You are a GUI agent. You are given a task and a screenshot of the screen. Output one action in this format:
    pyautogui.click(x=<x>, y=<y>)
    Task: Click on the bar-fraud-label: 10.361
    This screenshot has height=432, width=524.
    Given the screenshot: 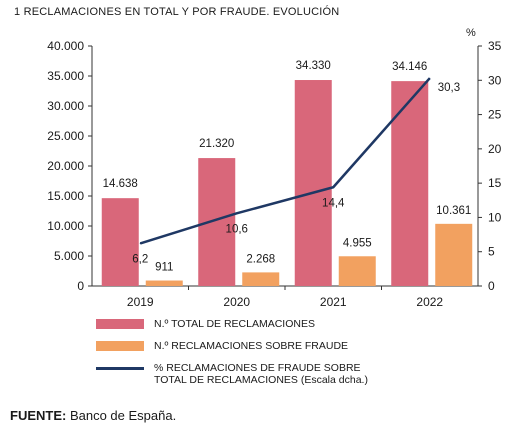 What is the action you would take?
    pyautogui.click(x=453, y=211)
    